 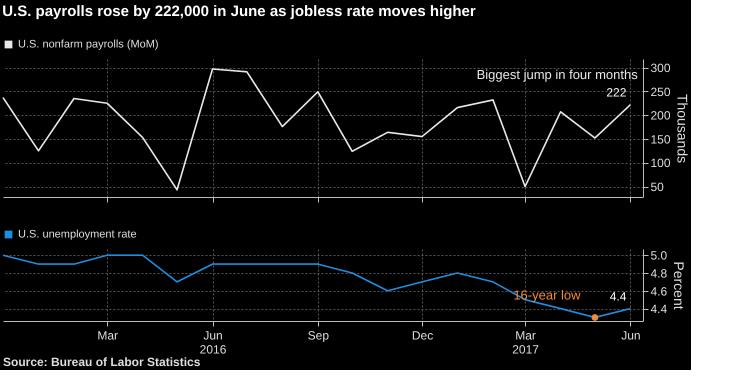 I want to click on y-tick-label: 50, so click(x=657, y=187).